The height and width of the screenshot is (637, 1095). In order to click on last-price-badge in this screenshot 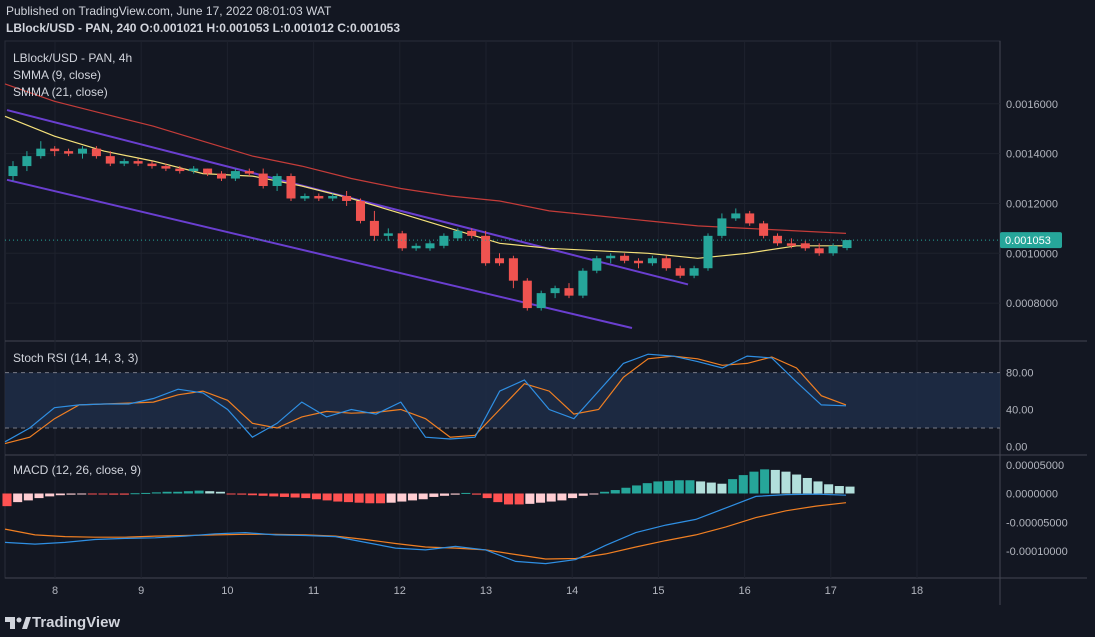, I will do `click(1031, 240)`.